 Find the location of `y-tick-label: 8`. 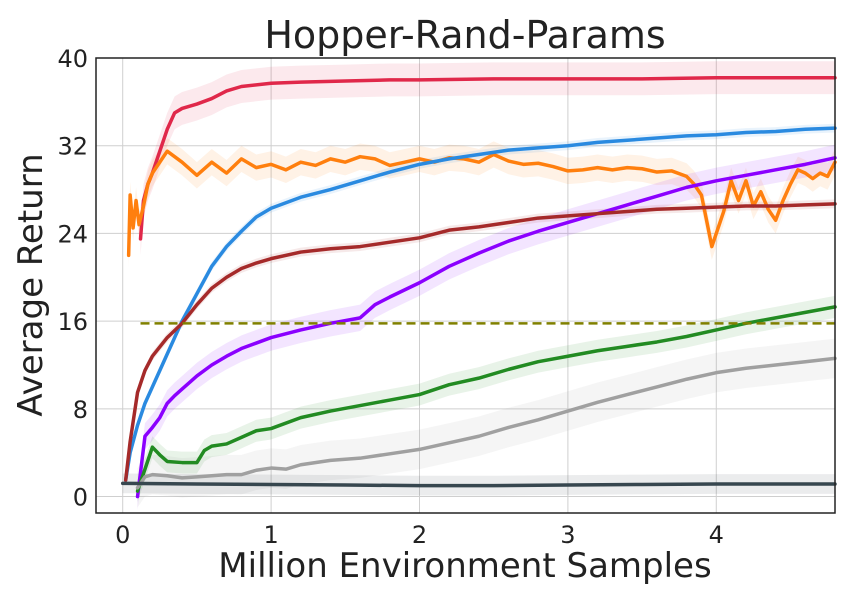

y-tick-label: 8 is located at coordinates (80, 410).